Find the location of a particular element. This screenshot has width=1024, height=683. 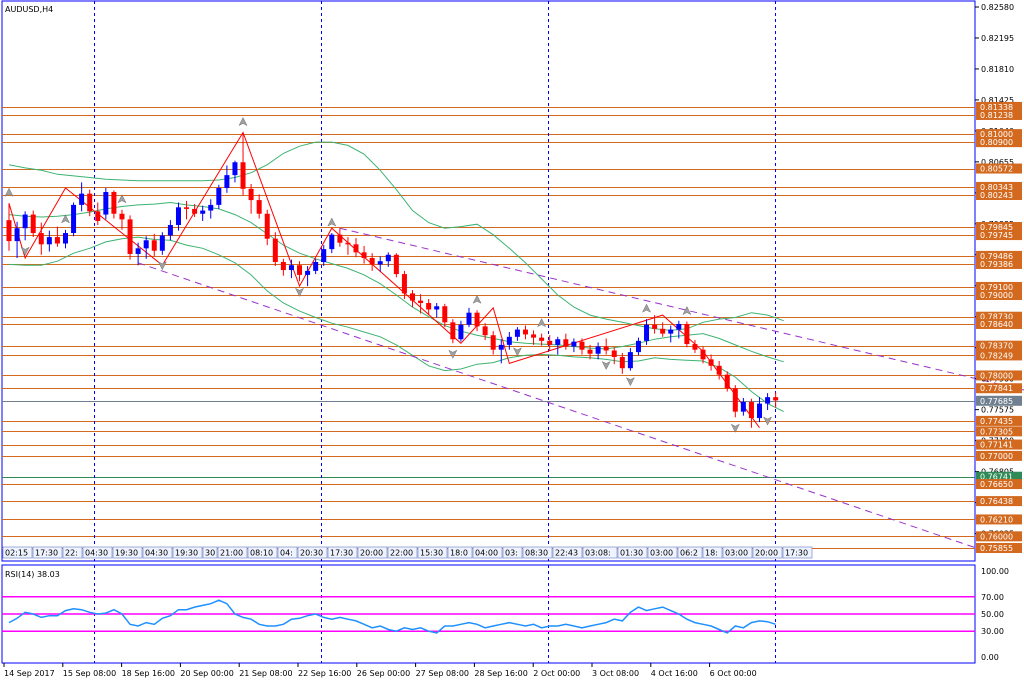

time-bar-label: 15:30 is located at coordinates (431, 553).